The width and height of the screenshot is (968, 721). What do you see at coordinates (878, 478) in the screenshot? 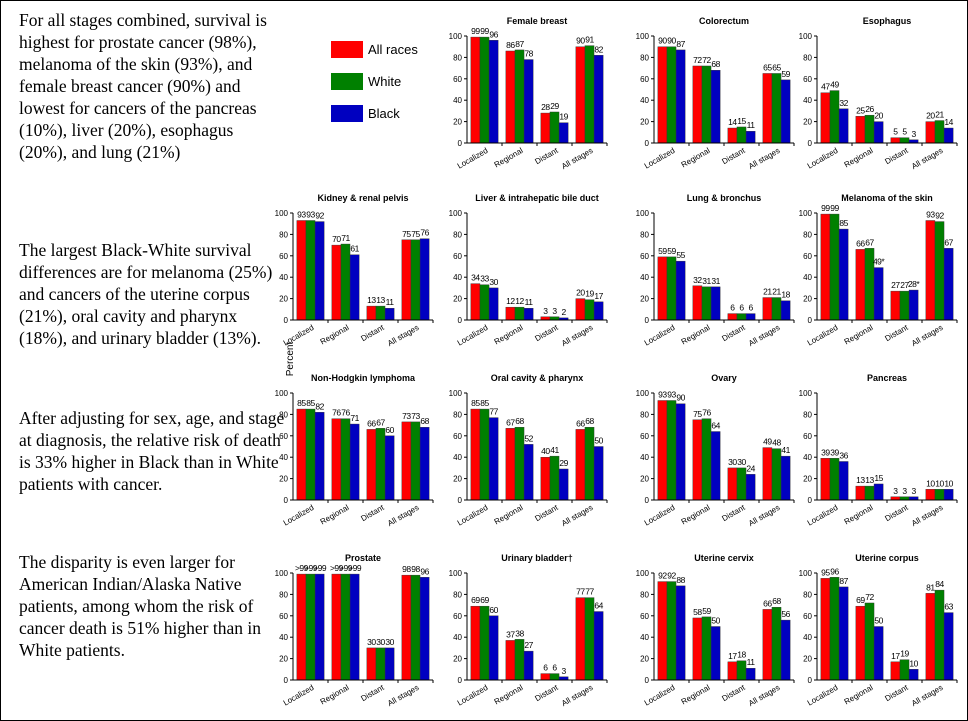
I see `value-label: 15` at bounding box center [878, 478].